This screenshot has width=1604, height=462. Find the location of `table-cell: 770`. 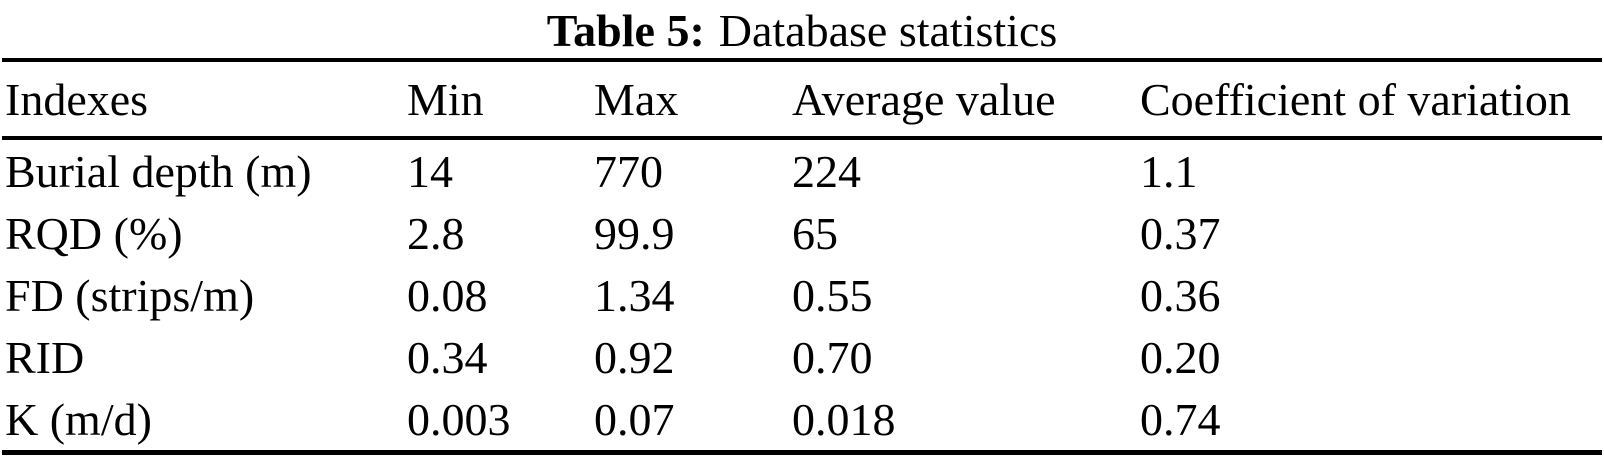

table-cell: 770 is located at coordinates (628, 171).